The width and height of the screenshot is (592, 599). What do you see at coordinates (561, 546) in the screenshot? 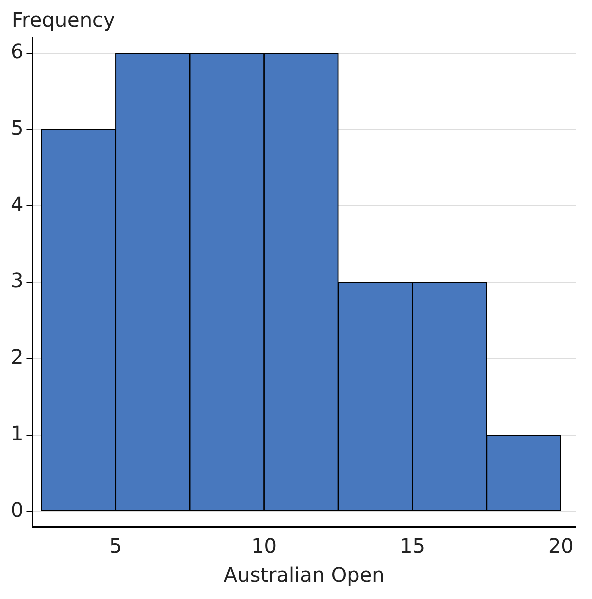
I see `x-tick-label: 20` at bounding box center [561, 546].